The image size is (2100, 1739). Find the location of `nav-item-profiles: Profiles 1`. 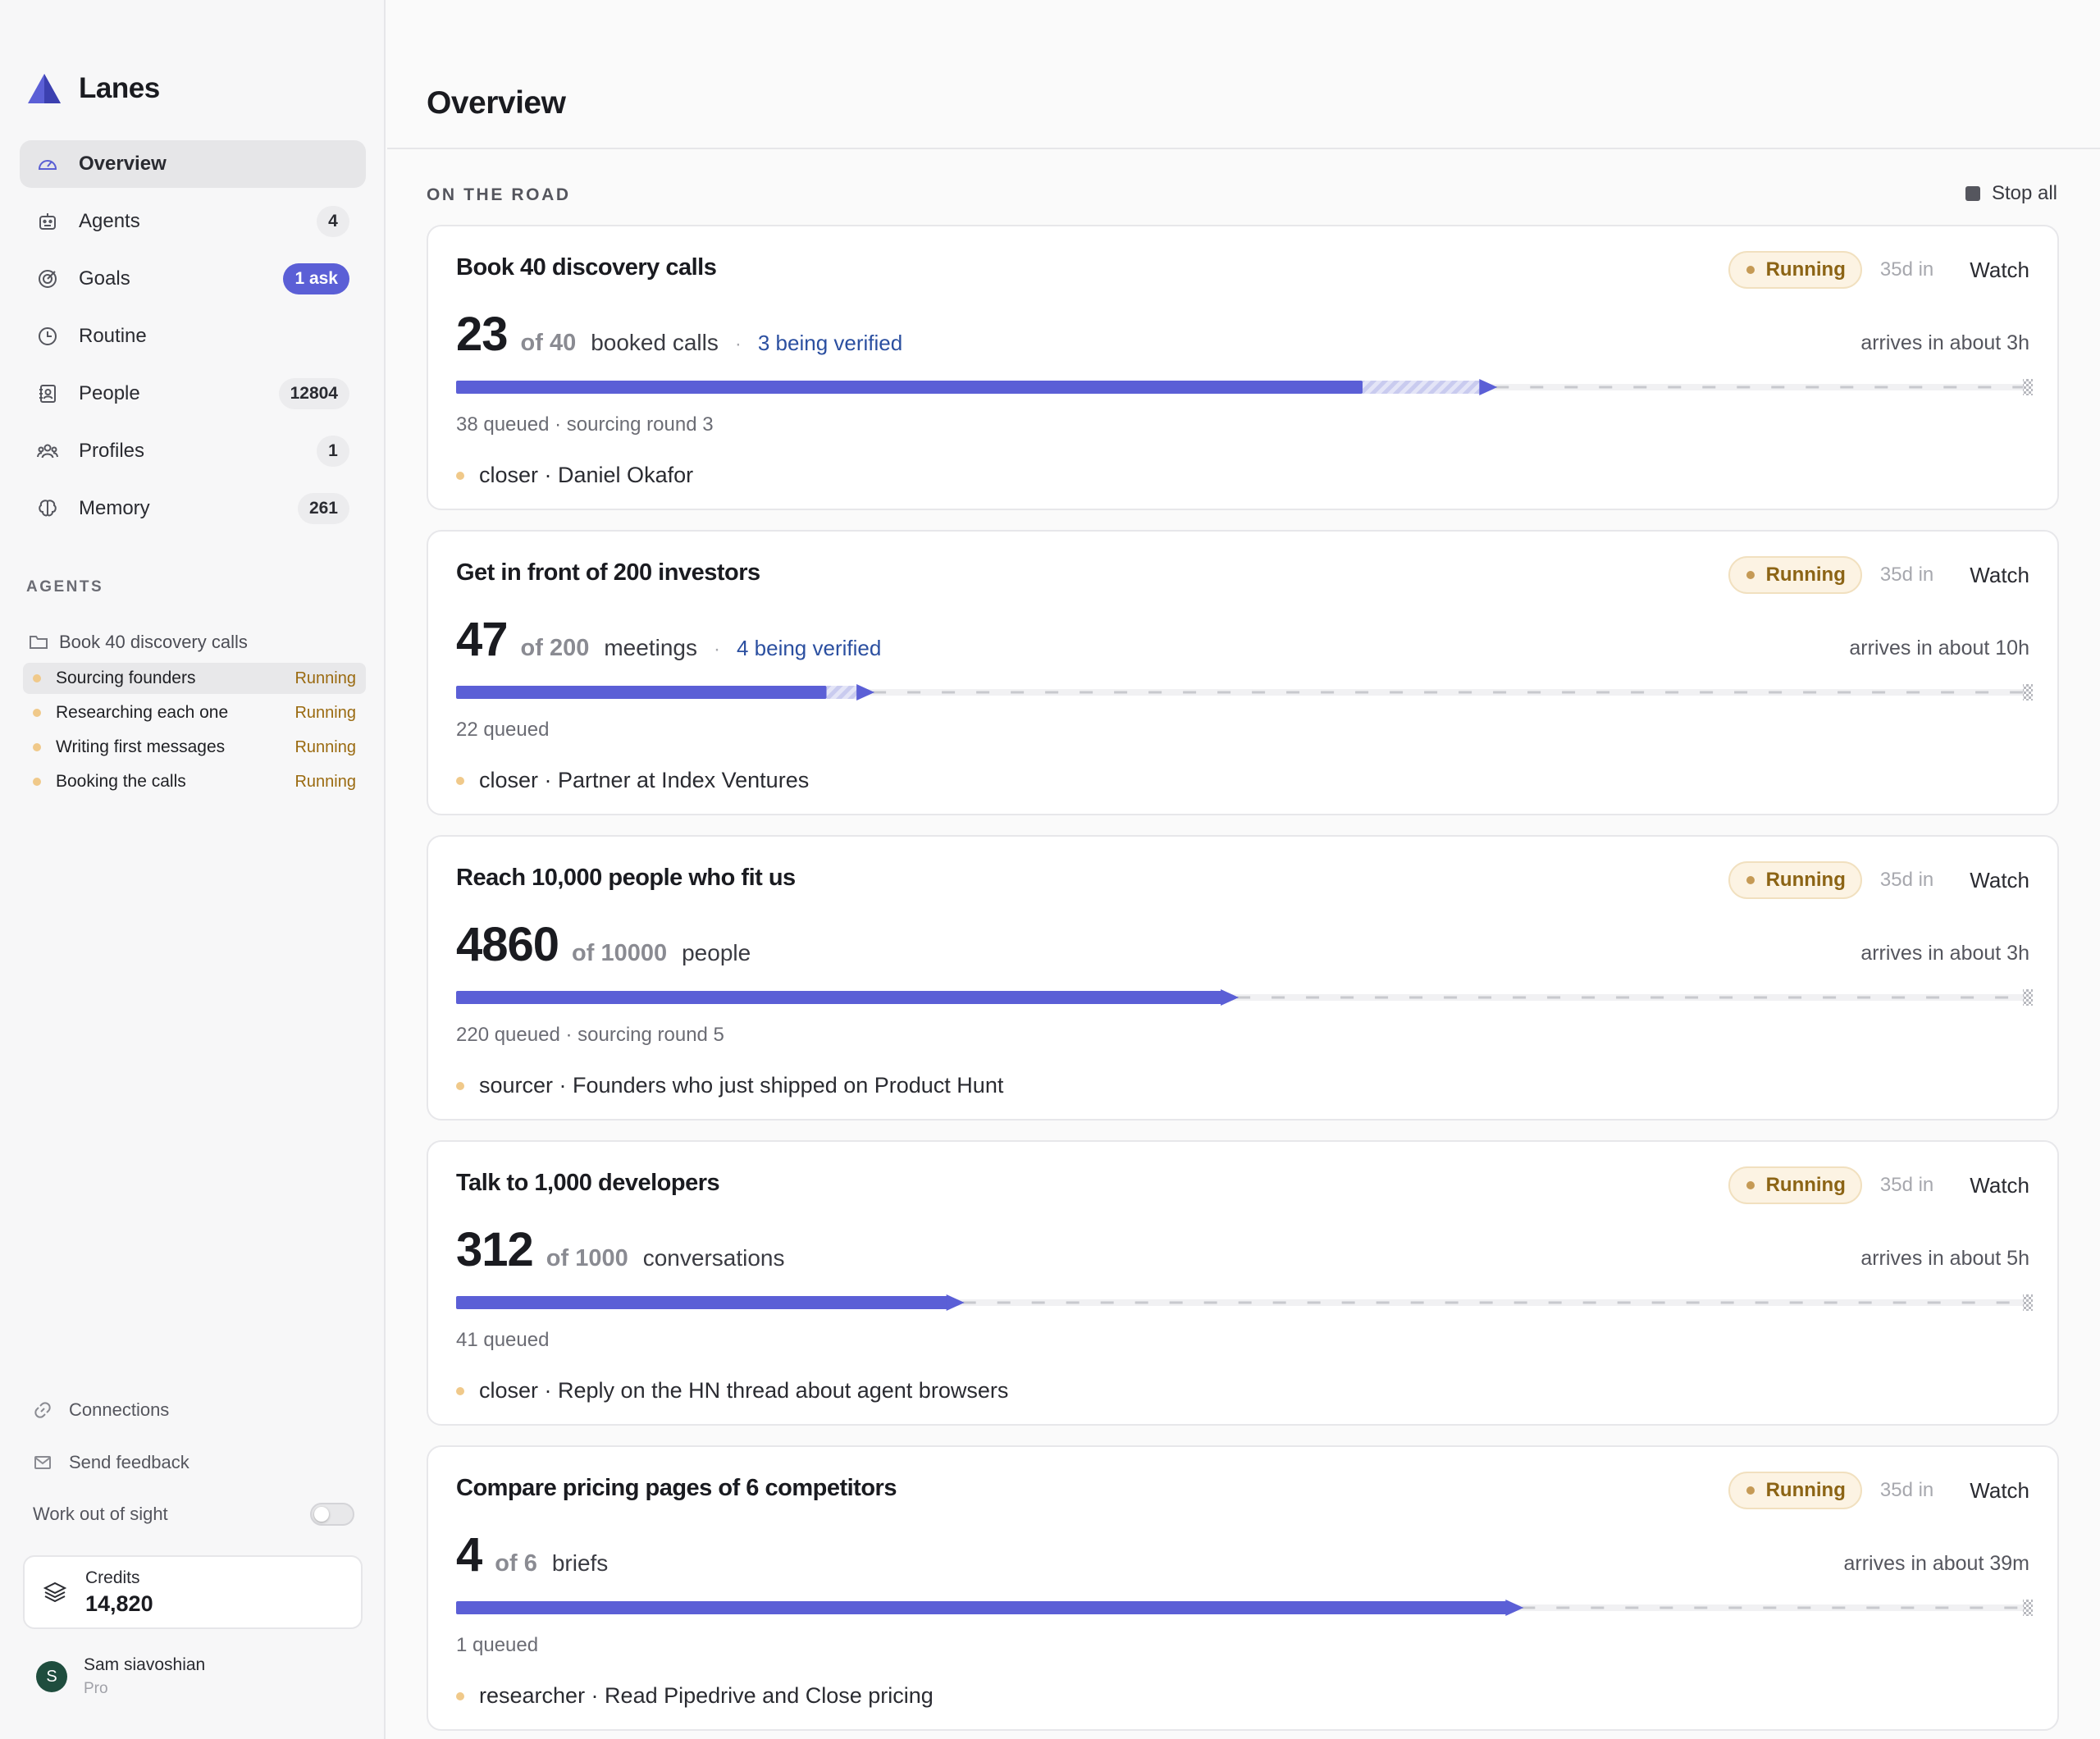

nav-item-profiles: Profiles 1 is located at coordinates (193, 451).